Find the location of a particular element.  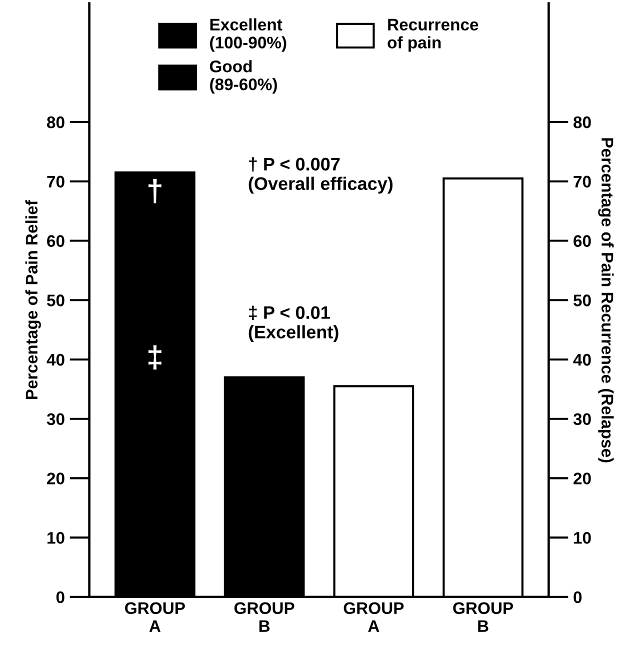

y2-tick-label: 30 is located at coordinates (582, 419).